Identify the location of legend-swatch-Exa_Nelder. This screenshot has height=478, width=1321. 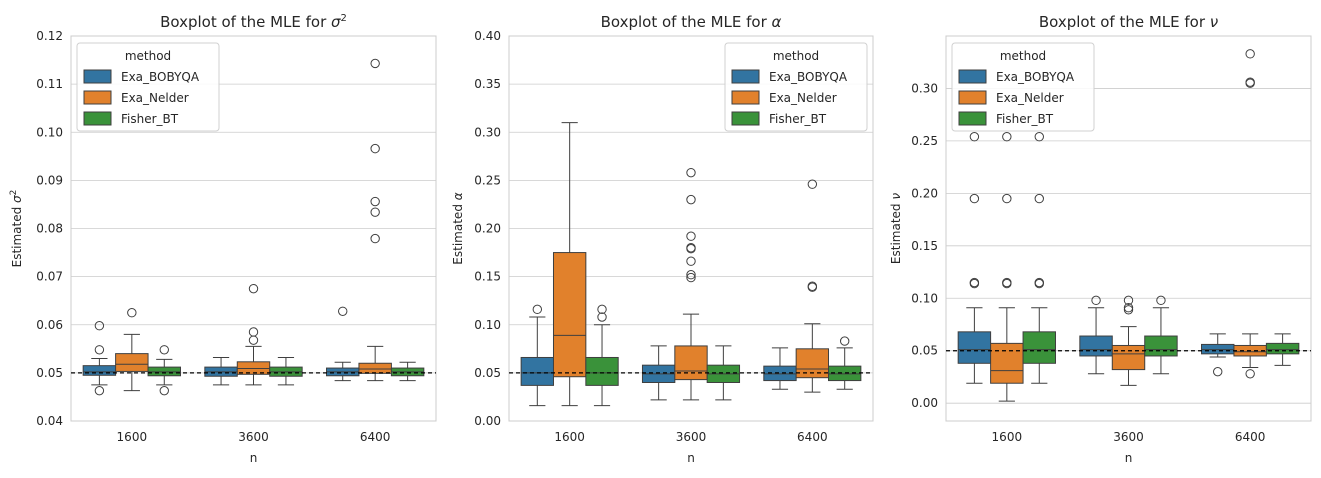
(745, 97).